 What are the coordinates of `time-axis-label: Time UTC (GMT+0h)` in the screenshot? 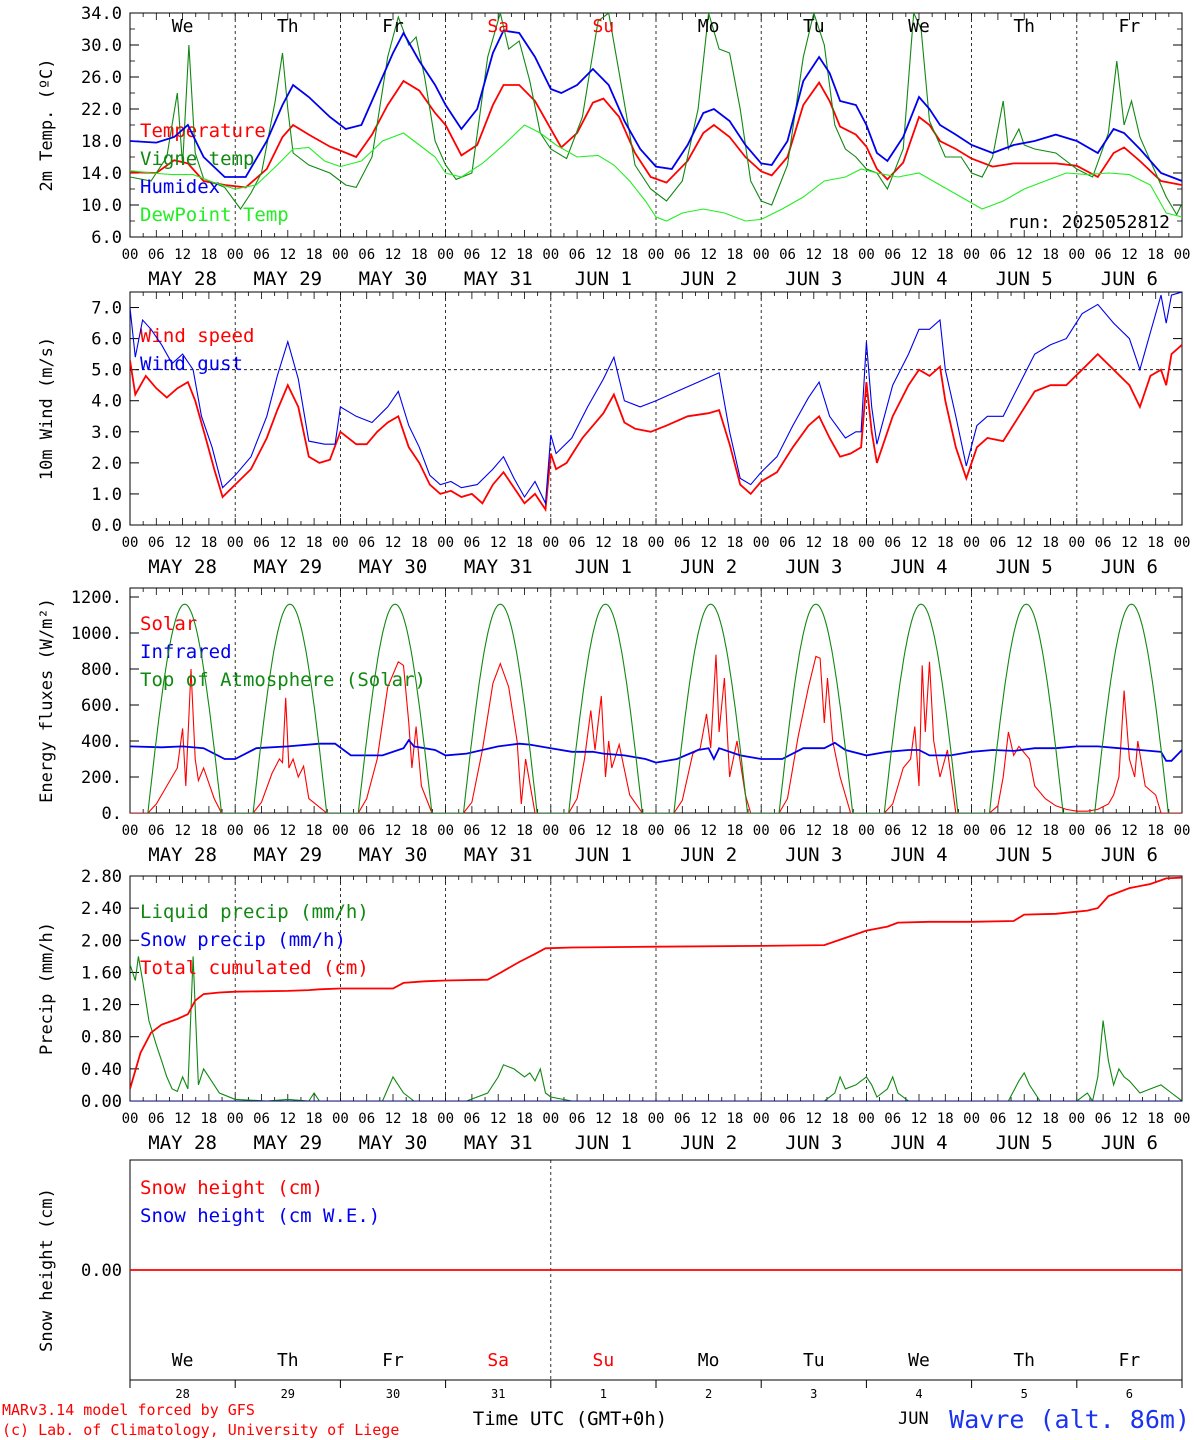 It's located at (570, 1419).